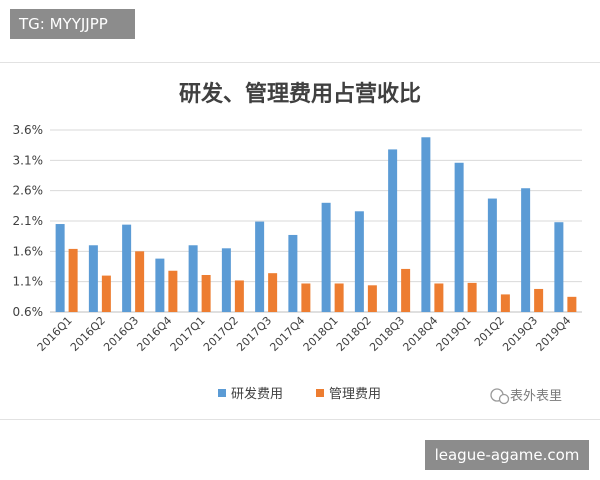 The image size is (600, 480). Describe the element at coordinates (121, 334) in the screenshot. I see `x-tick-label: 2016Q3` at that location.